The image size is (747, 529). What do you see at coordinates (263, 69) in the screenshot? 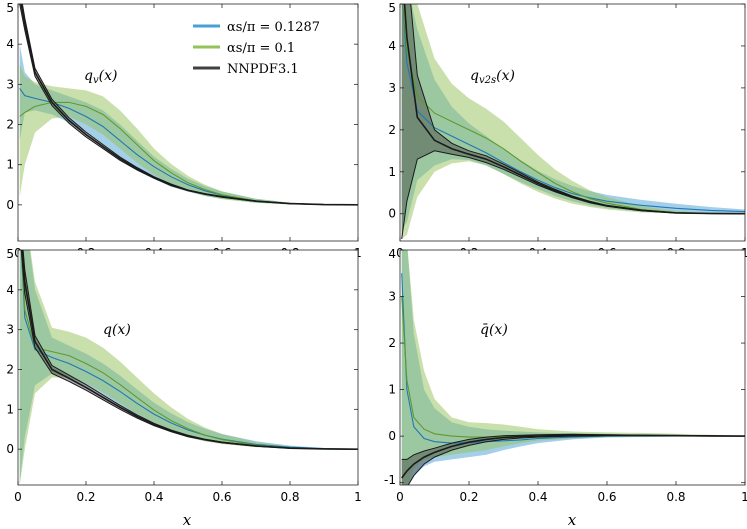
I see `legend-entry-2: NNPDF3.1` at bounding box center [263, 69].